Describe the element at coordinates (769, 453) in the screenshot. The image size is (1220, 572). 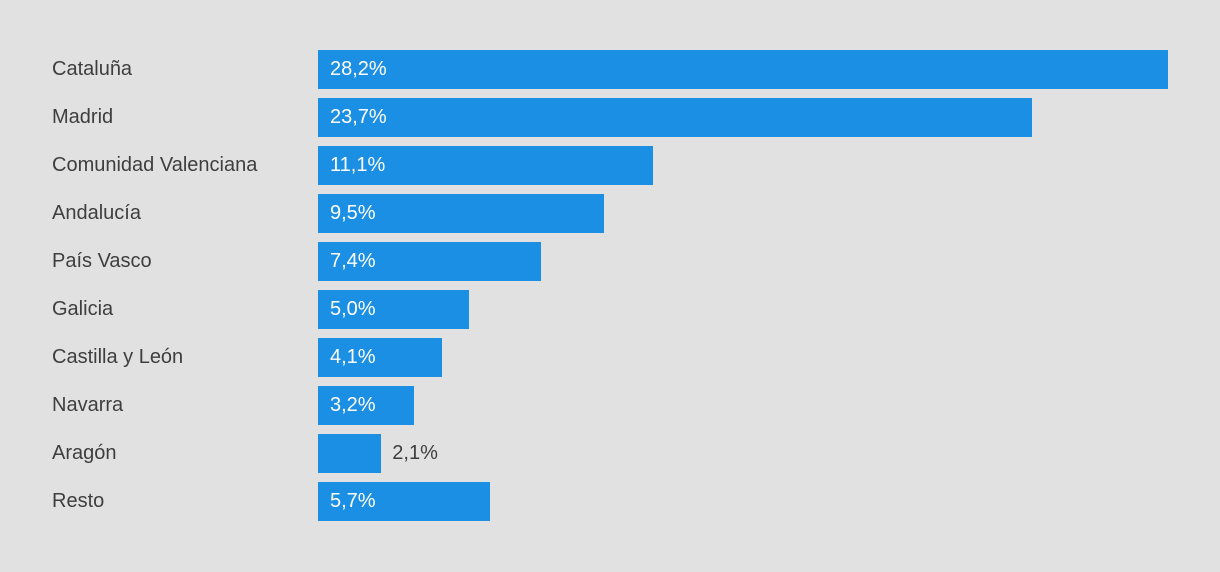
I see `bar-area: 2,1%` at that location.